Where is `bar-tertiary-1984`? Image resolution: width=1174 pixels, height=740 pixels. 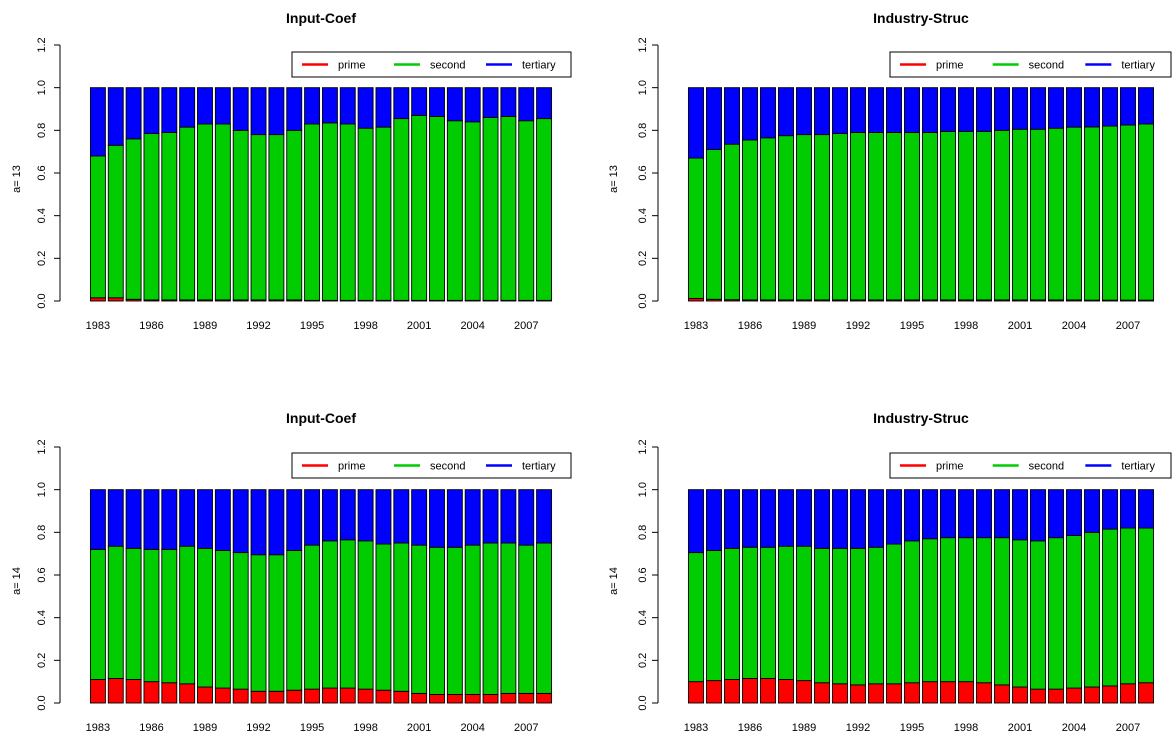
bar-tertiary-1984 is located at coordinates (115, 116).